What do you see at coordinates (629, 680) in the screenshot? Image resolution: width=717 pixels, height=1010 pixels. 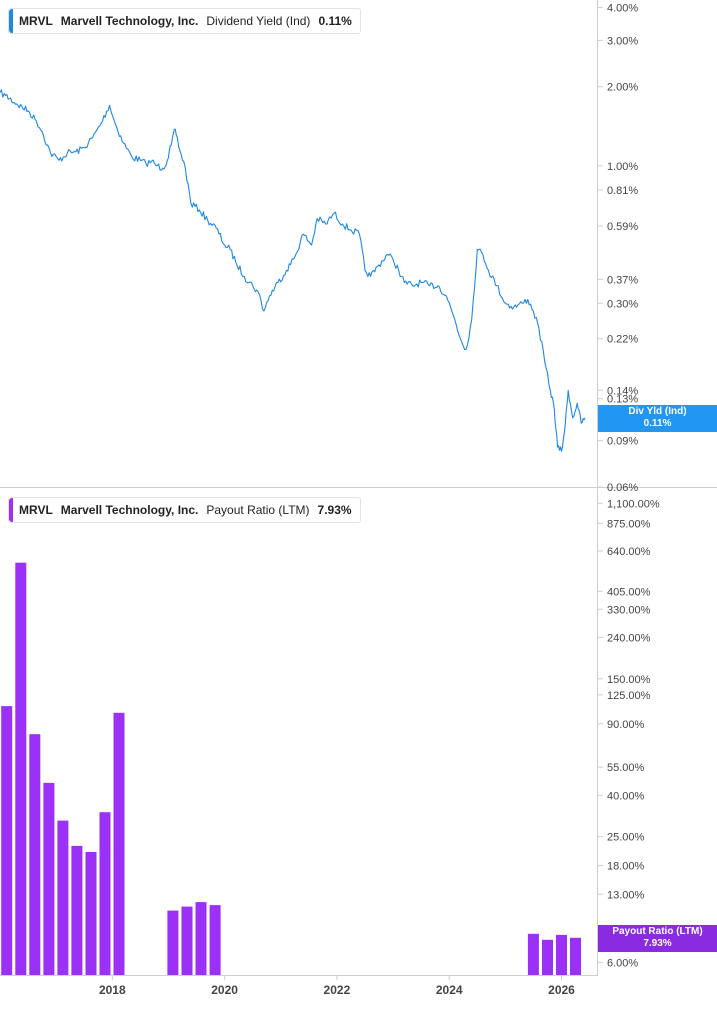 I see `bottom-y-tick-label: 150.00%` at bounding box center [629, 680].